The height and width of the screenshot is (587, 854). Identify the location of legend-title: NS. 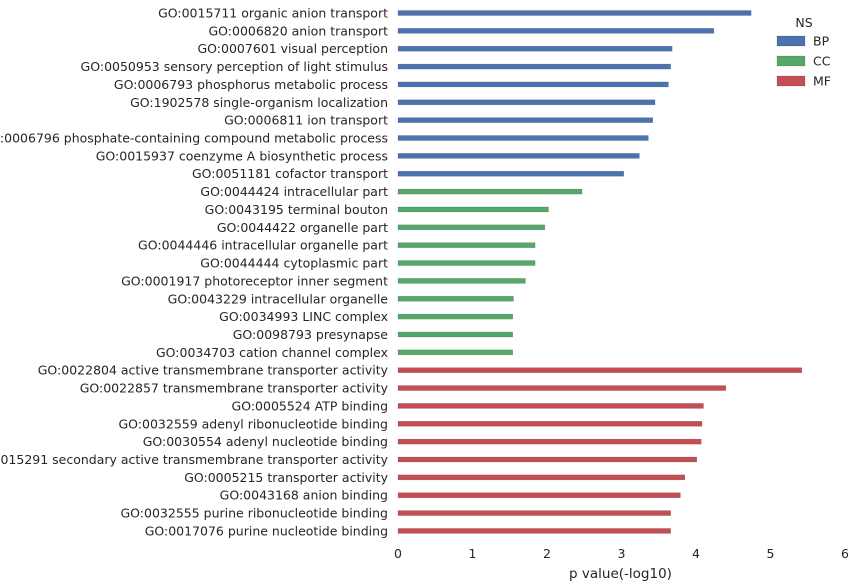
(803, 22).